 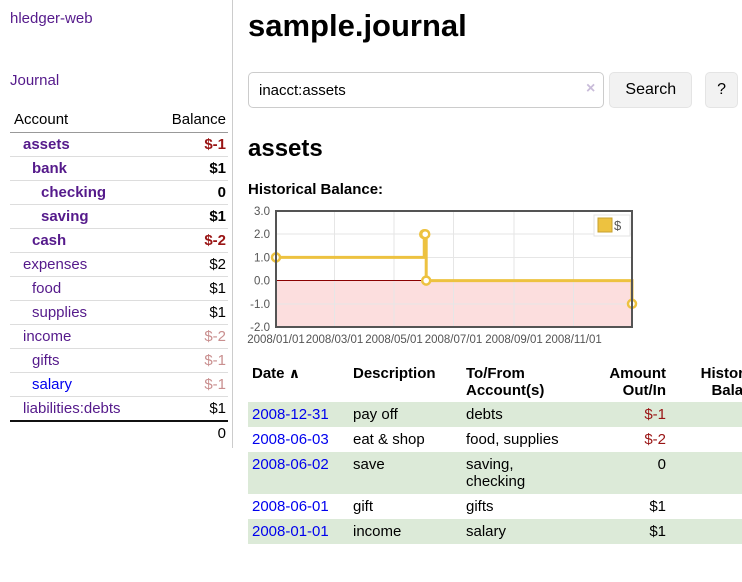 I want to click on date-header-label: Date, so click(x=268, y=373).